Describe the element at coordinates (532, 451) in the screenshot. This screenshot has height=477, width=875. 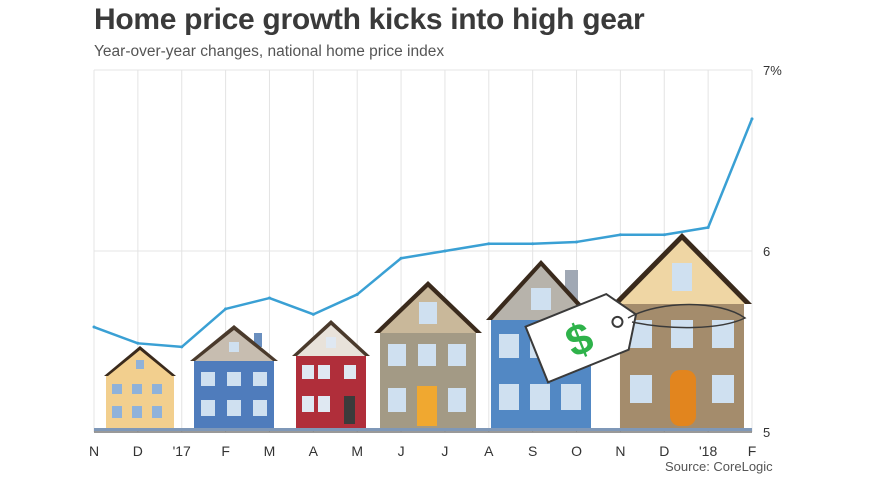
I see `x-tick-label: S` at that location.